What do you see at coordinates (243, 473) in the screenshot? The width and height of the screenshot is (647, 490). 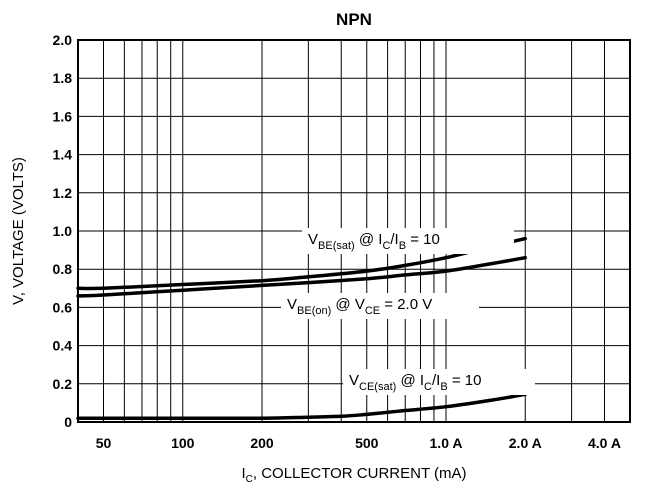 I see `x-axis-label-main: I` at bounding box center [243, 473].